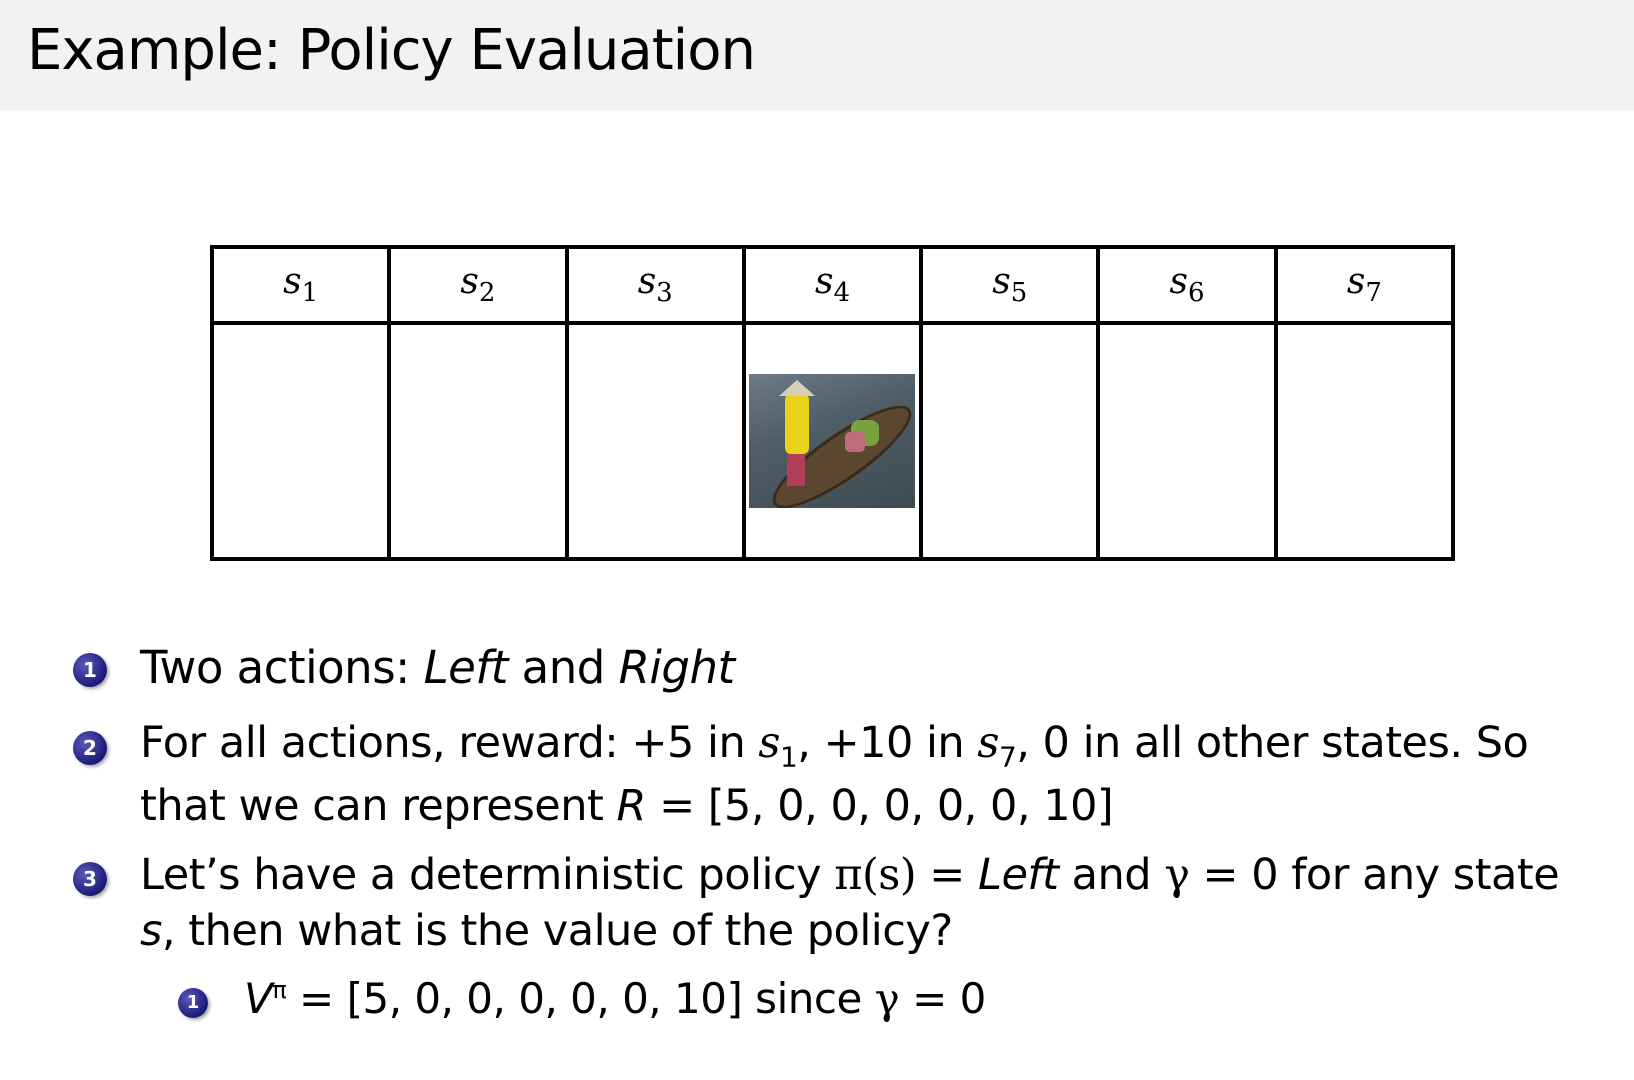  I want to click on state-label: s5, so click(1010, 285).